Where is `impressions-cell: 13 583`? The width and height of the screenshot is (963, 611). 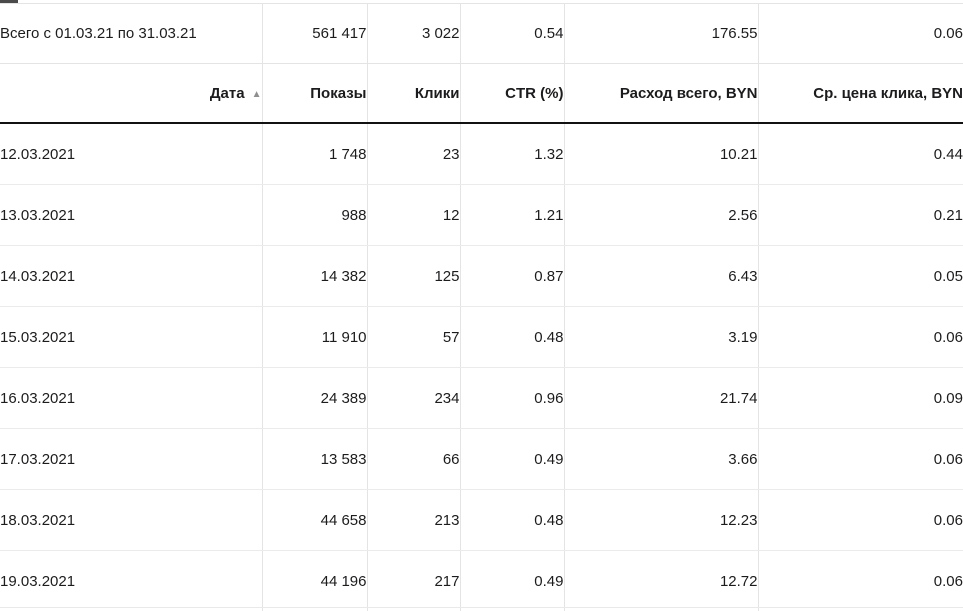 impressions-cell: 13 583 is located at coordinates (315, 459).